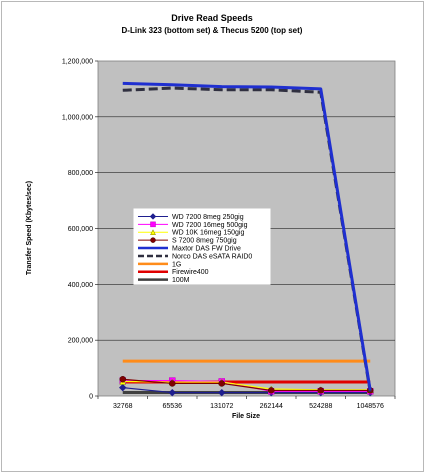 The image size is (425, 472). Describe the element at coordinates (210, 225) in the screenshot. I see `legend-label: WD 7200 16meg 500gig` at that location.